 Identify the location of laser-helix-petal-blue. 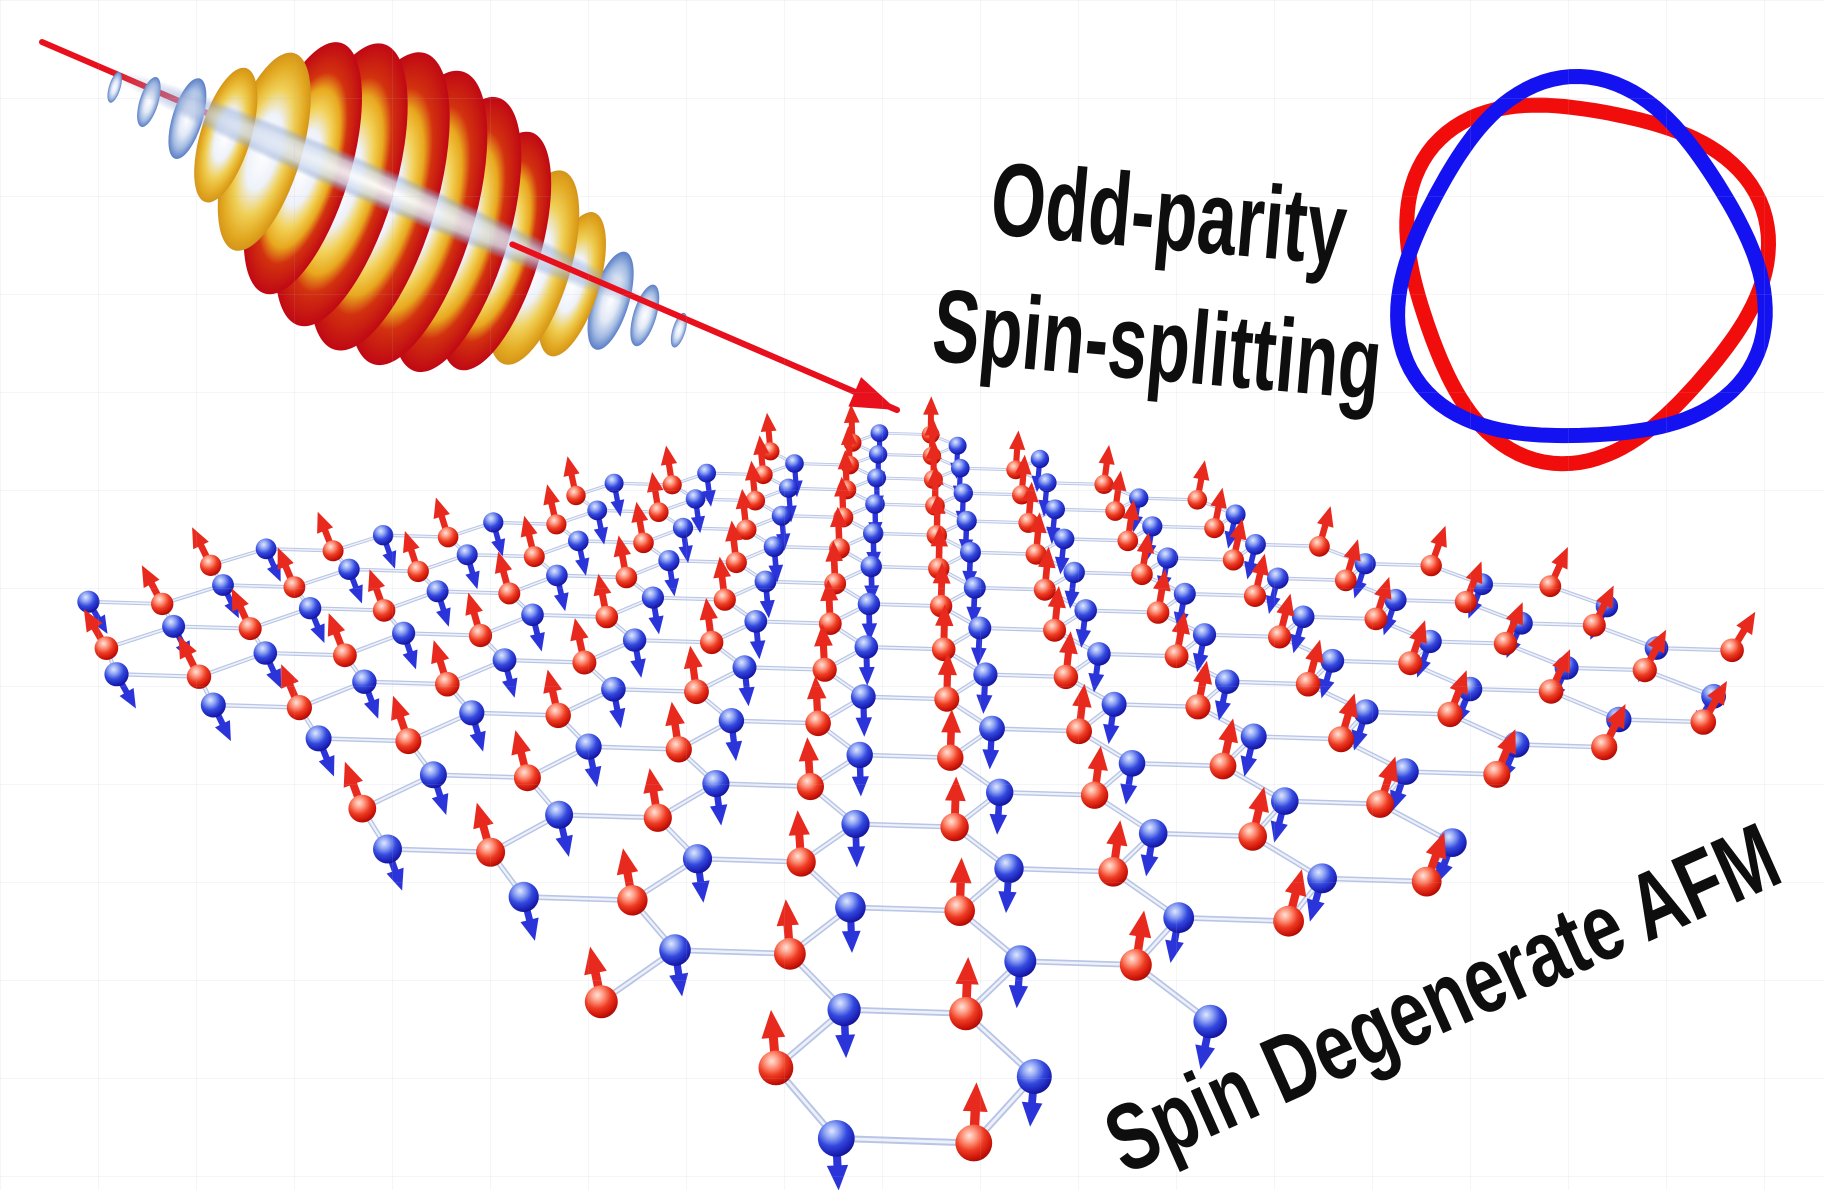
(679, 330).